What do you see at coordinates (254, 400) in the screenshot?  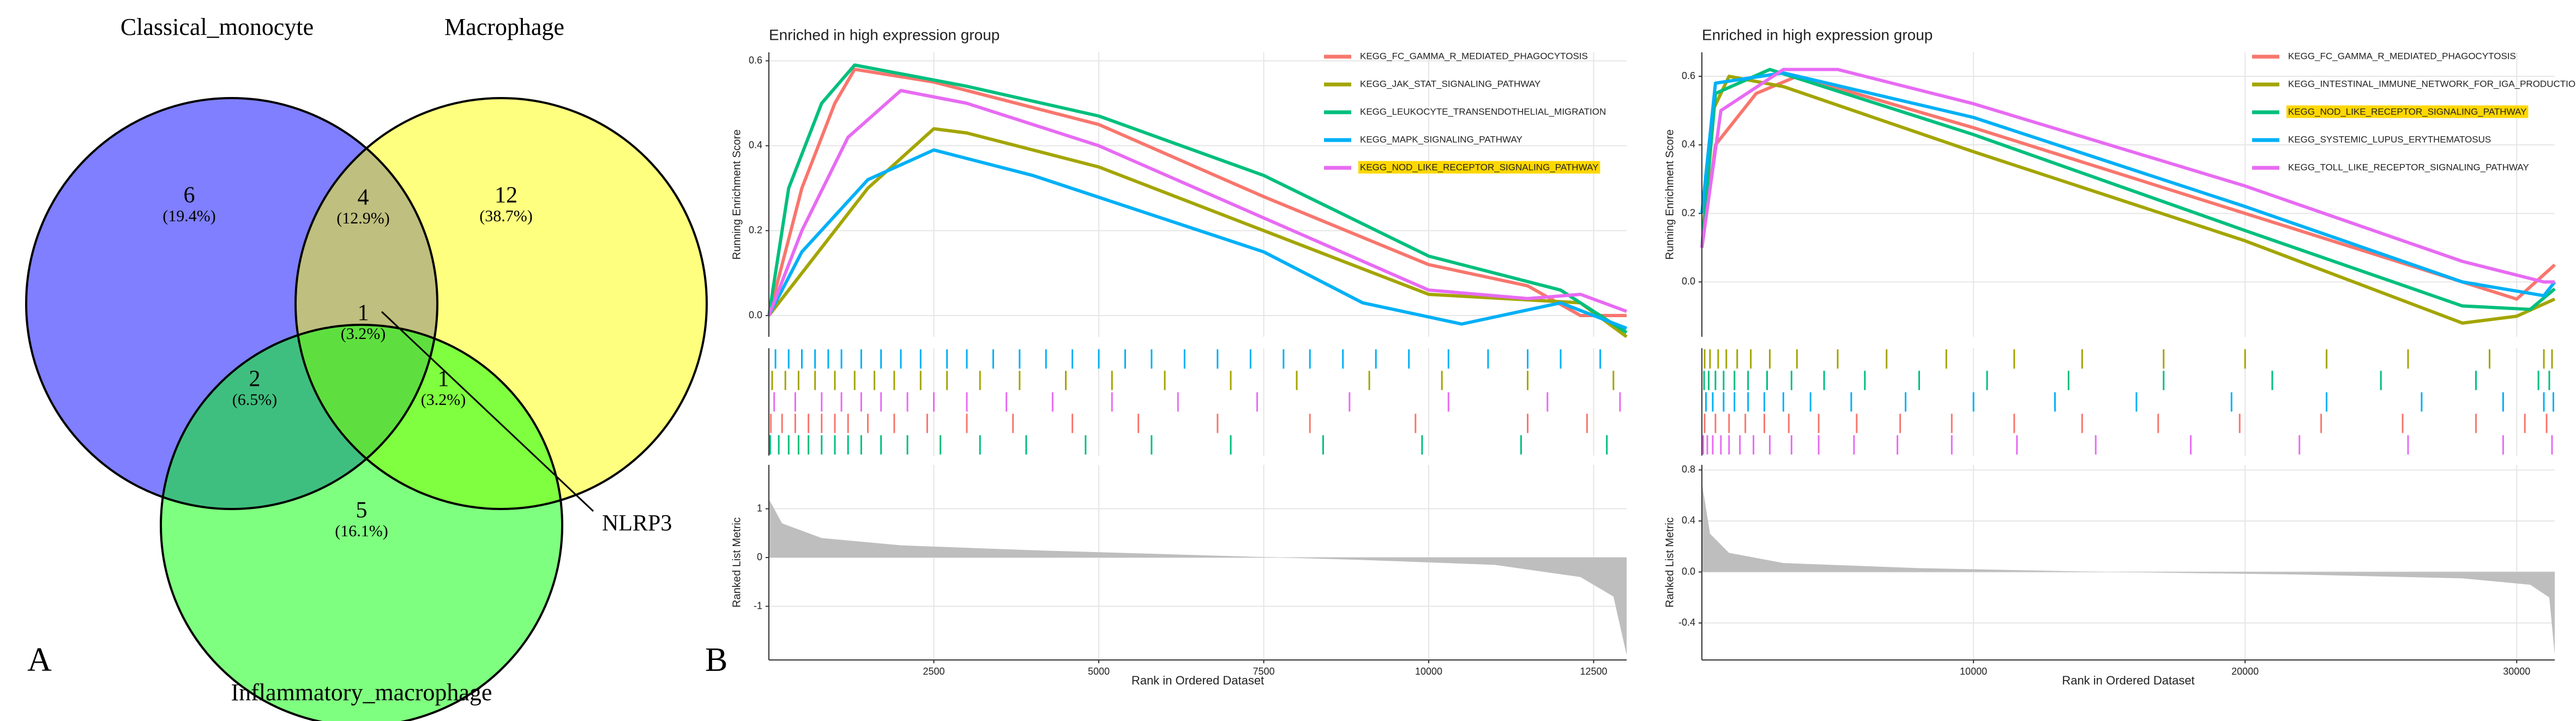 I see `region-share: (6.5%)` at bounding box center [254, 400].